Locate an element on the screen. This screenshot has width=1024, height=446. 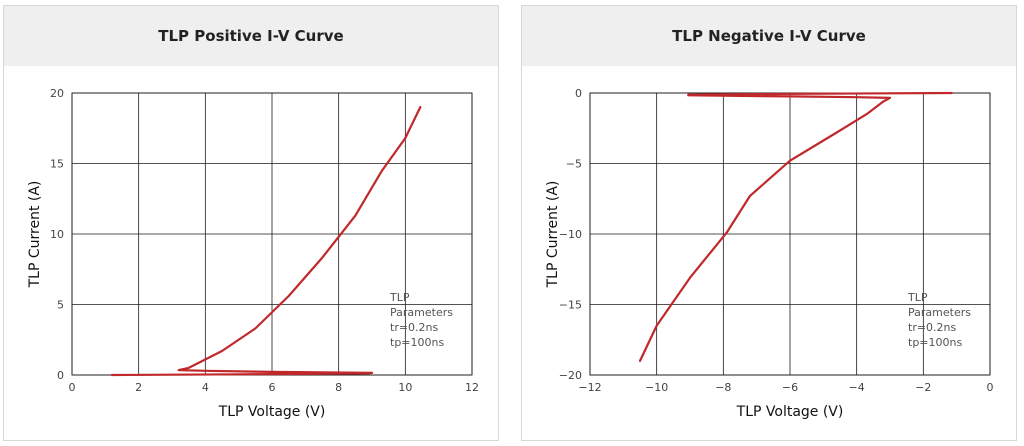
panel-header: TLP Negative I-V Curve is located at coordinates (769, 36).